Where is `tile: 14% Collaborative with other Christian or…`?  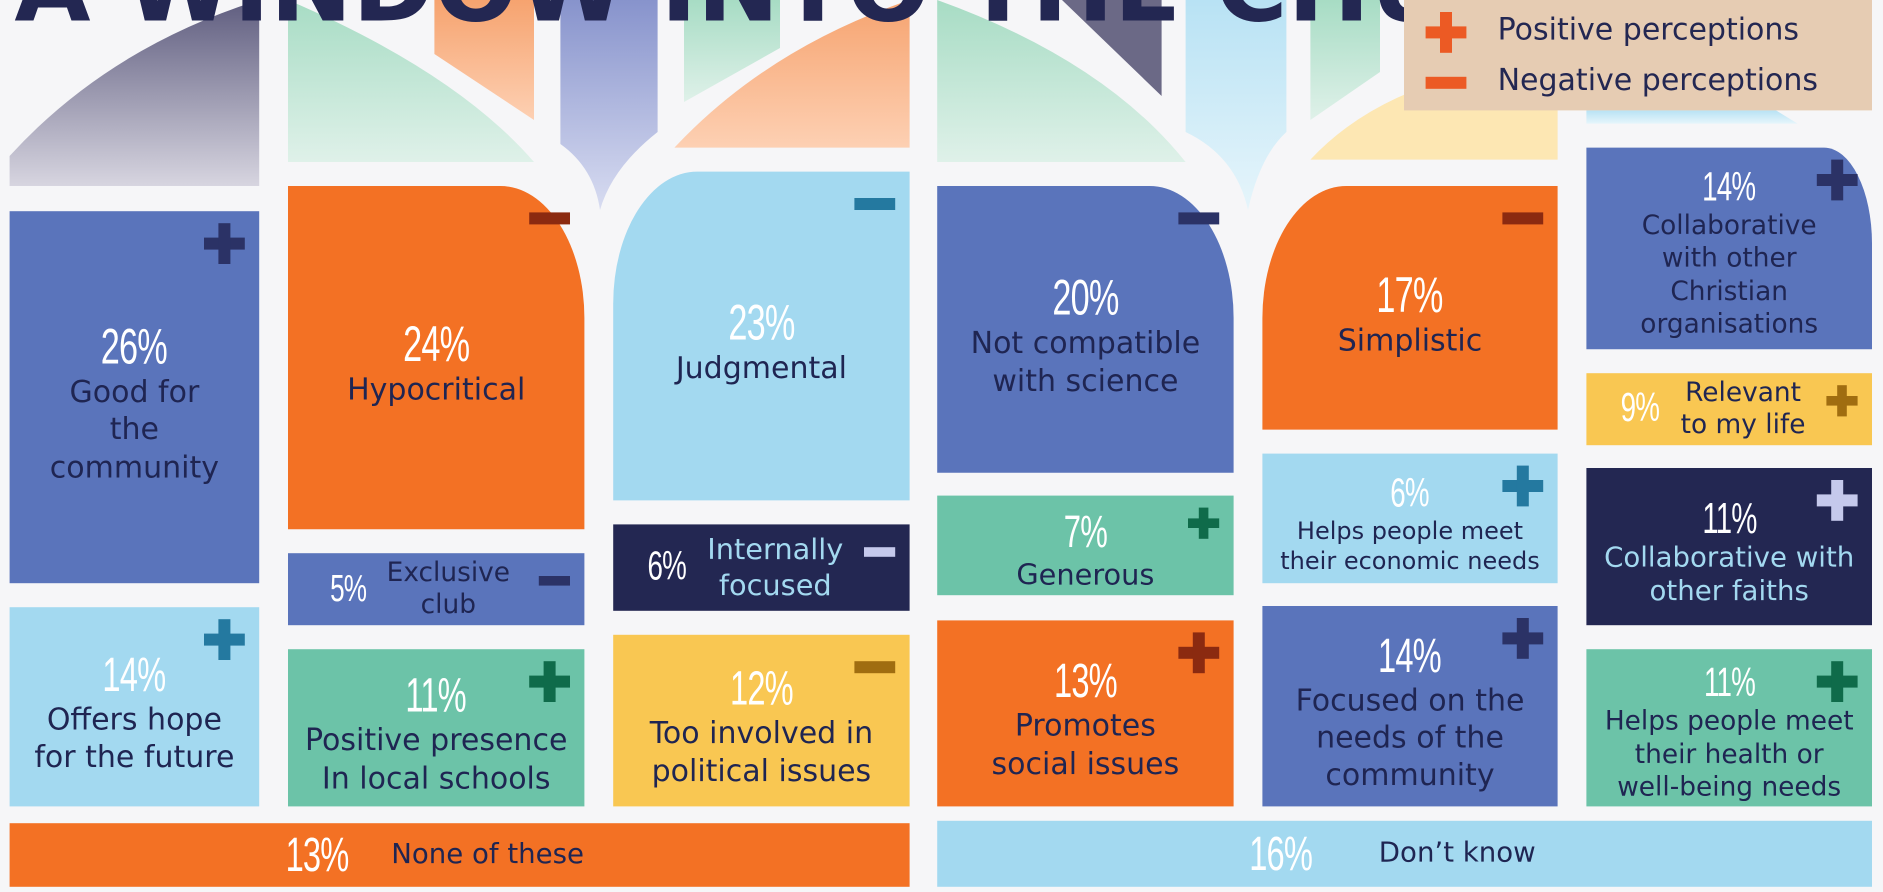 tile: 14% Collaborative with other Christian or… is located at coordinates (1729, 248).